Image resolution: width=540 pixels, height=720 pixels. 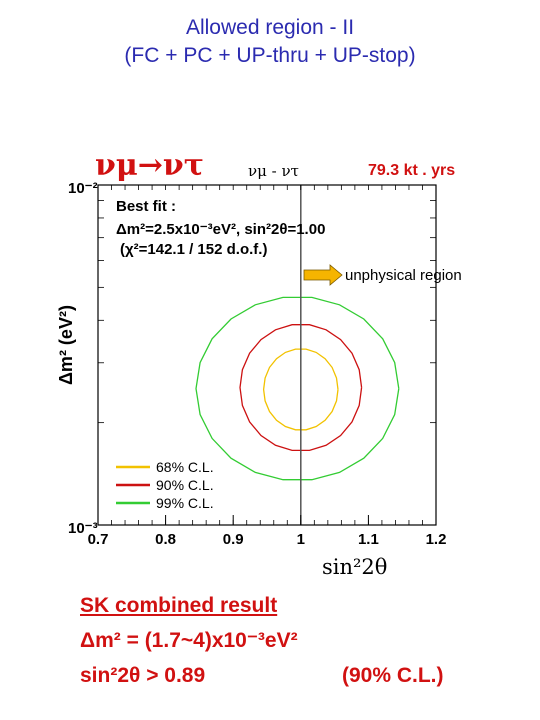 What do you see at coordinates (189, 640) in the screenshot?
I see `summary-dm2: Δm² = (1.7~4)x10⁻³eV²` at bounding box center [189, 640].